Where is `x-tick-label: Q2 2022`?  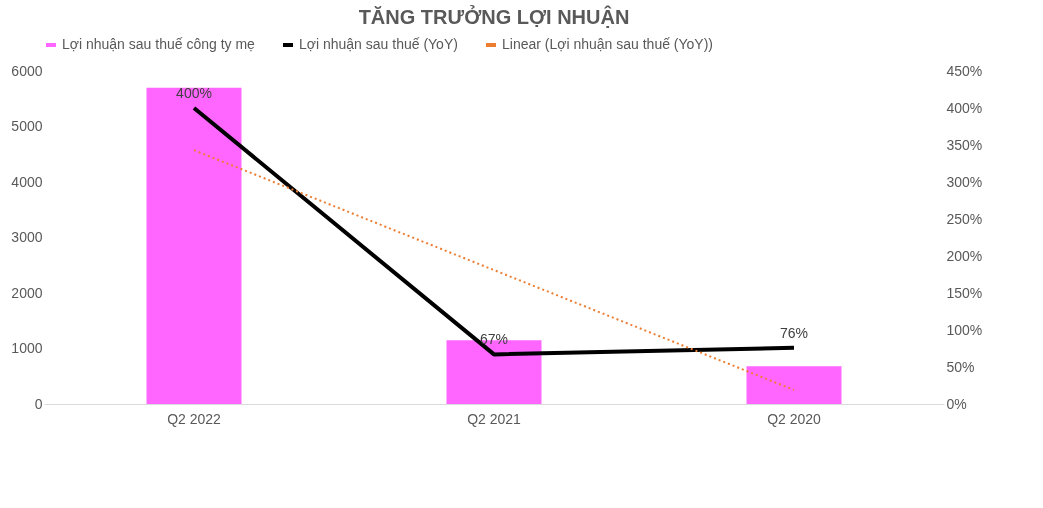
x-tick-label: Q2 2022 is located at coordinates (194, 418).